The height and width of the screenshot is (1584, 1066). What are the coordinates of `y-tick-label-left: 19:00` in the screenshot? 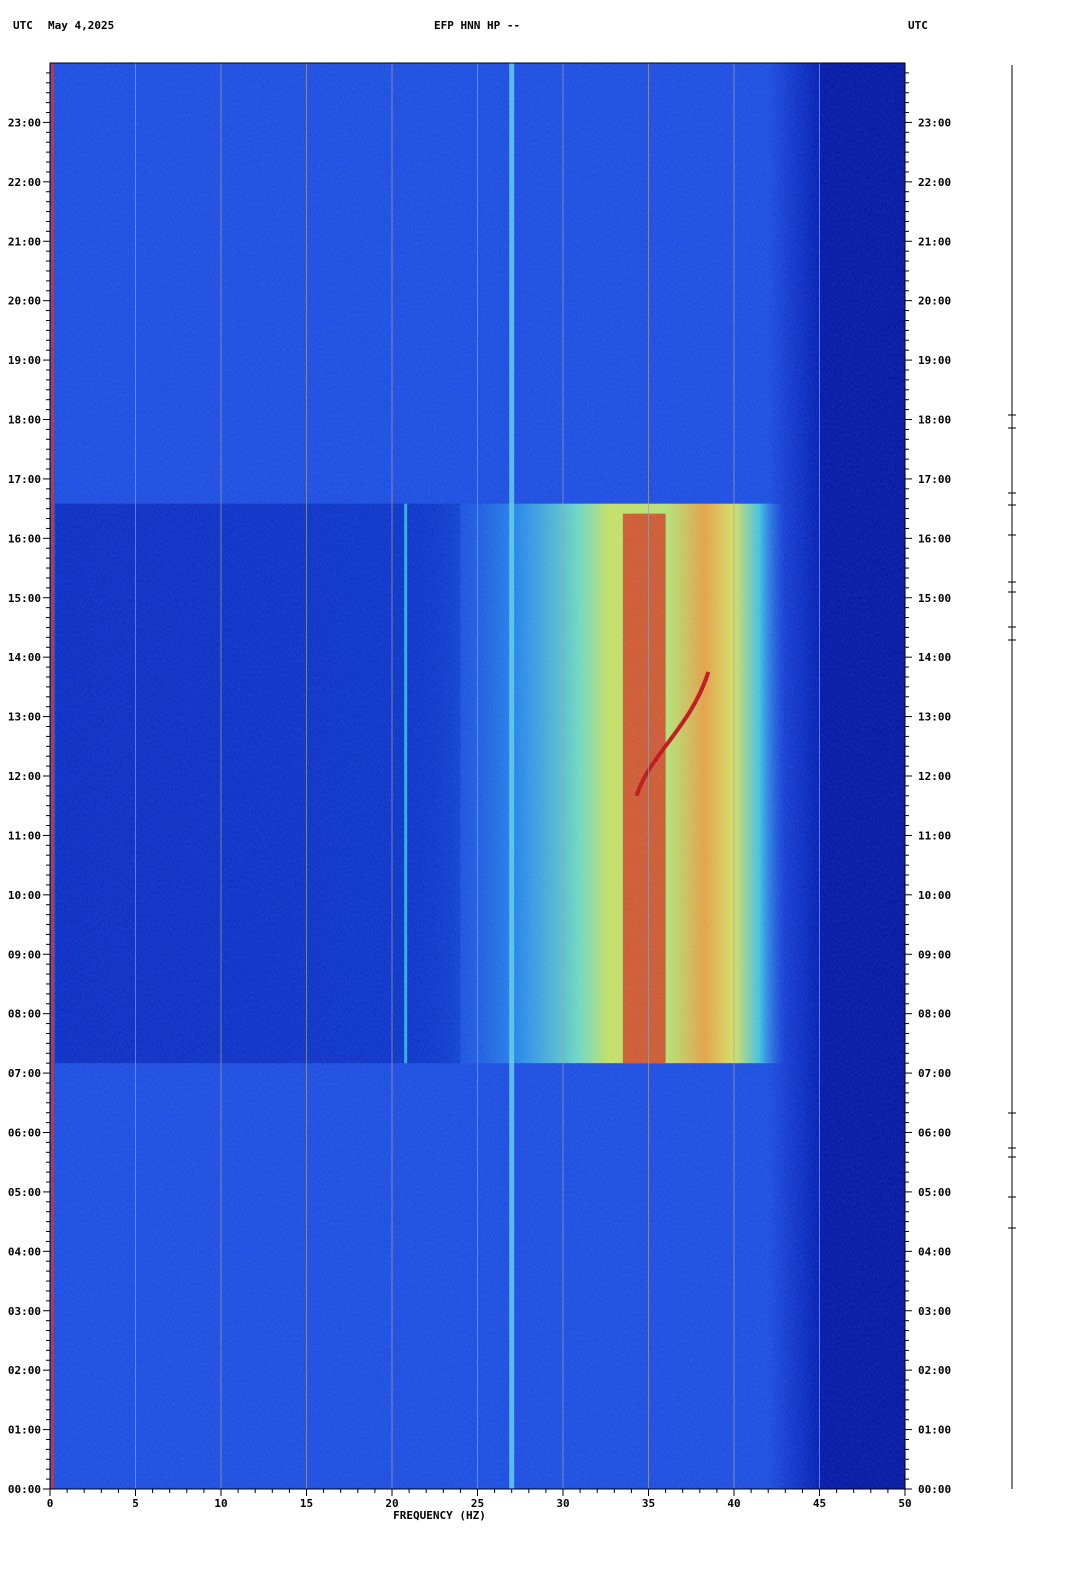 It's located at (24, 360).